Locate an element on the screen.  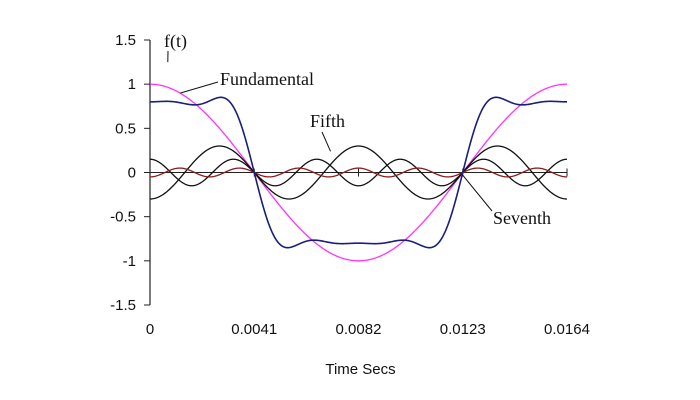
y-tick-label: -0.5 is located at coordinates (123, 217).